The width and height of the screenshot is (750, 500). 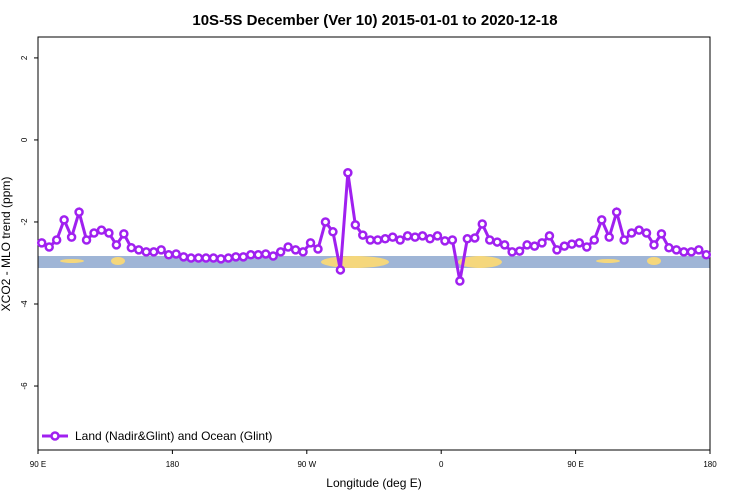 I want to click on x-tick-label: 0, so click(x=441, y=464).